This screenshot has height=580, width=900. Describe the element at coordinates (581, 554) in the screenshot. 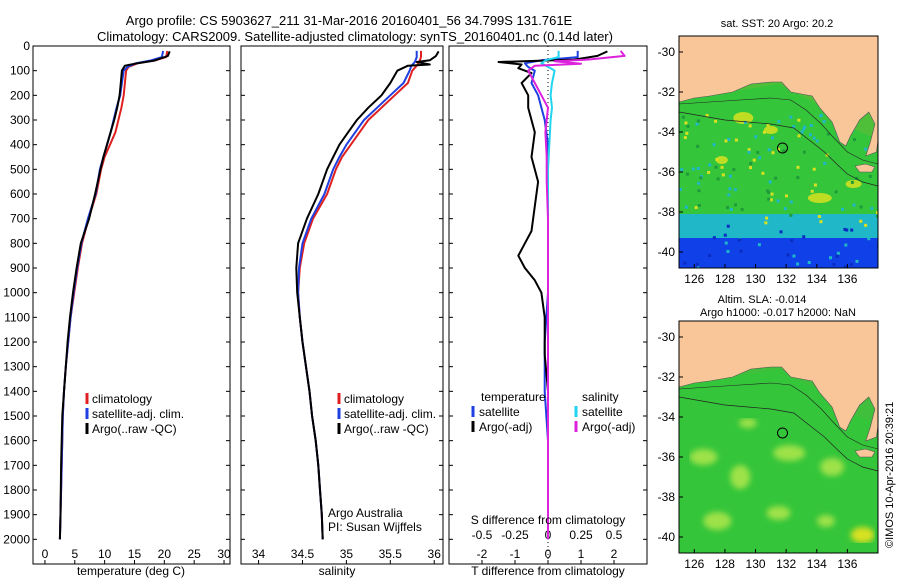

I see `x-tick-label: 1` at that location.